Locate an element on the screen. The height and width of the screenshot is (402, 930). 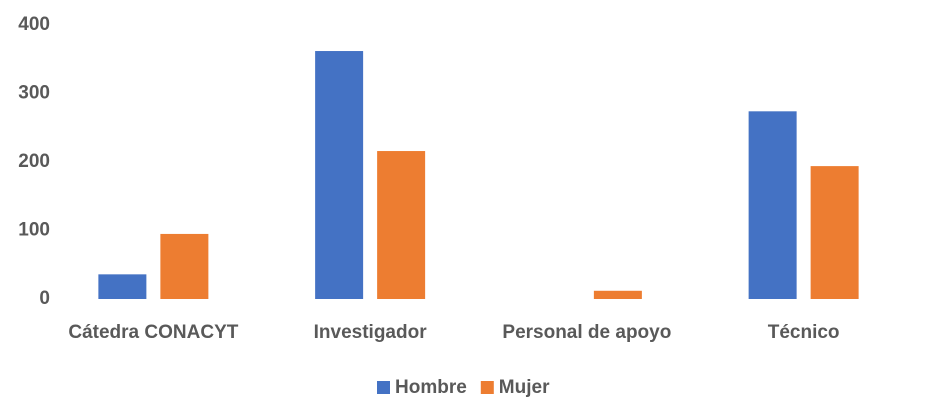
x-tick-label: Personal de apoyo is located at coordinates (586, 332).